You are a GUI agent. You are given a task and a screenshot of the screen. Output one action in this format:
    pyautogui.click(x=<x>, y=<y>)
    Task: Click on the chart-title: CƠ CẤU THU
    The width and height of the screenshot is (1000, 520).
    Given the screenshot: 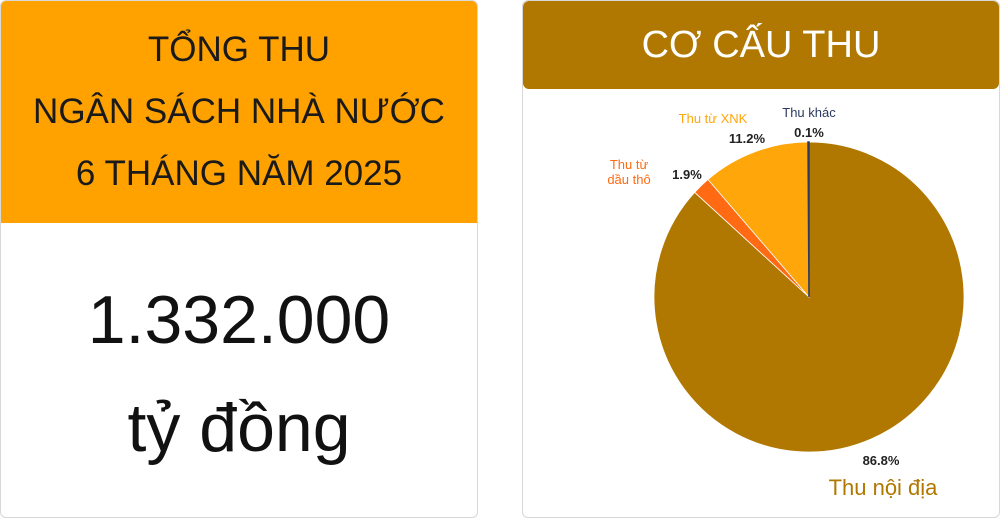 What is the action you would take?
    pyautogui.click(x=761, y=45)
    